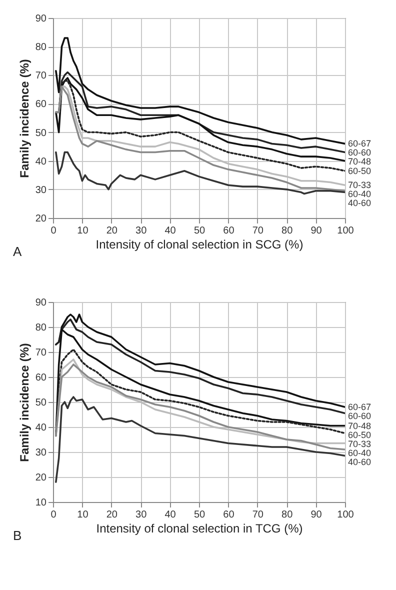  I want to click on text: A, so click(17, 251).